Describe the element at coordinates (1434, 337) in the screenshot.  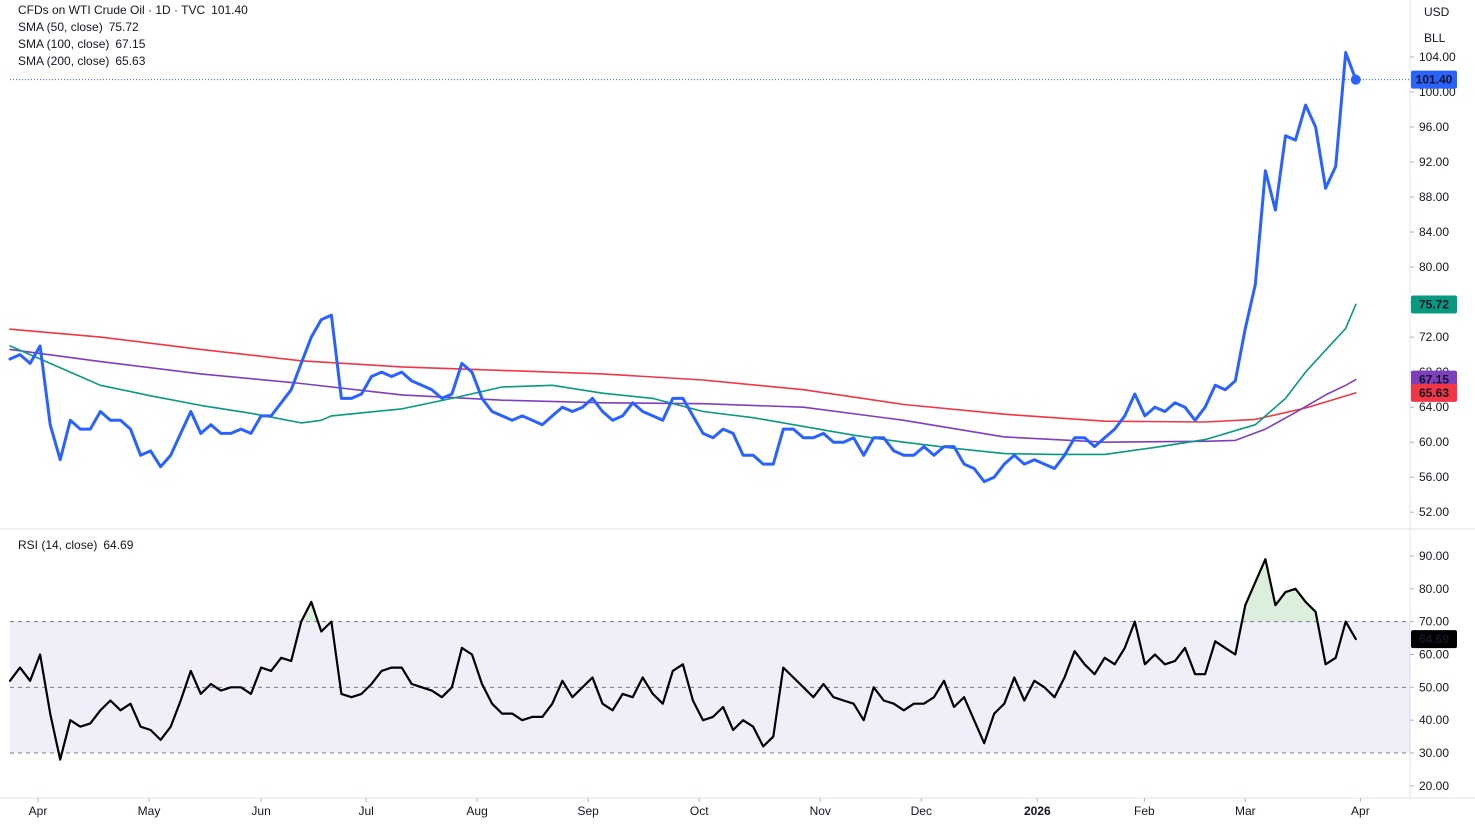
I see `y-tick-label: 72.00` at that location.